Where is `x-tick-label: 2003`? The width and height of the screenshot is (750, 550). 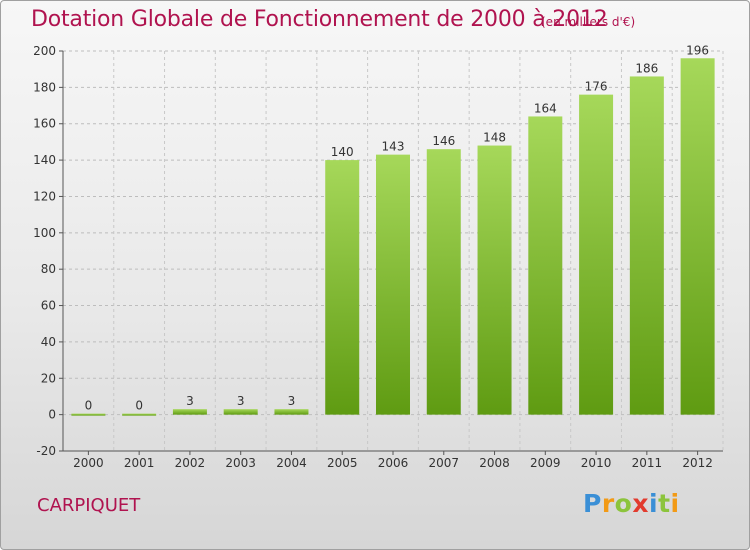 x-tick-label: 2003 is located at coordinates (240, 463).